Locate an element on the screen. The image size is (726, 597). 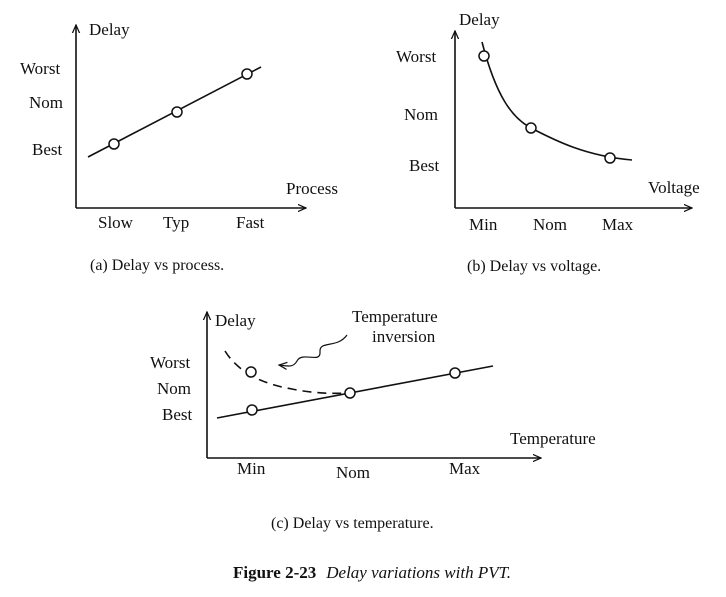
panel-c-point-min is located at coordinates (252, 410).